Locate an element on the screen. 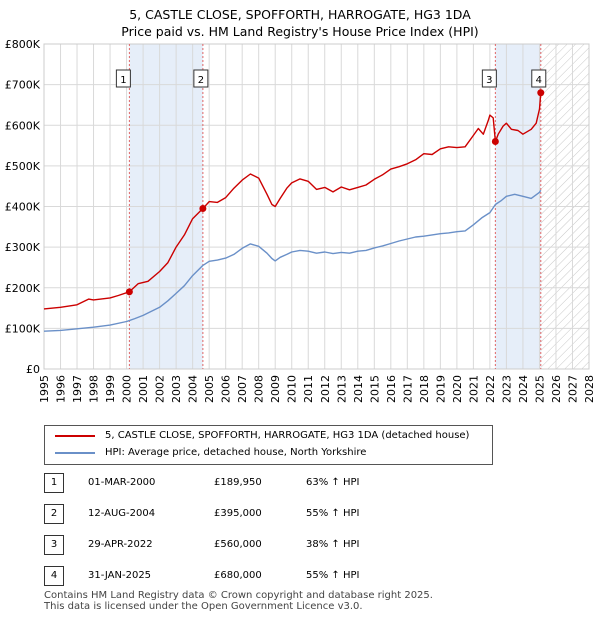 The width and height of the screenshot is (600, 620). x-tick-label: 1996 is located at coordinates (61, 389).